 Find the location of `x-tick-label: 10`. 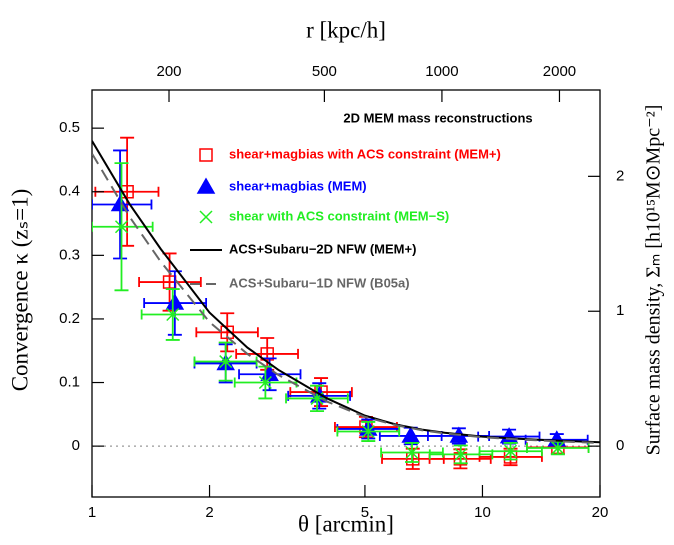

x-tick-label: 10 is located at coordinates (482, 512).